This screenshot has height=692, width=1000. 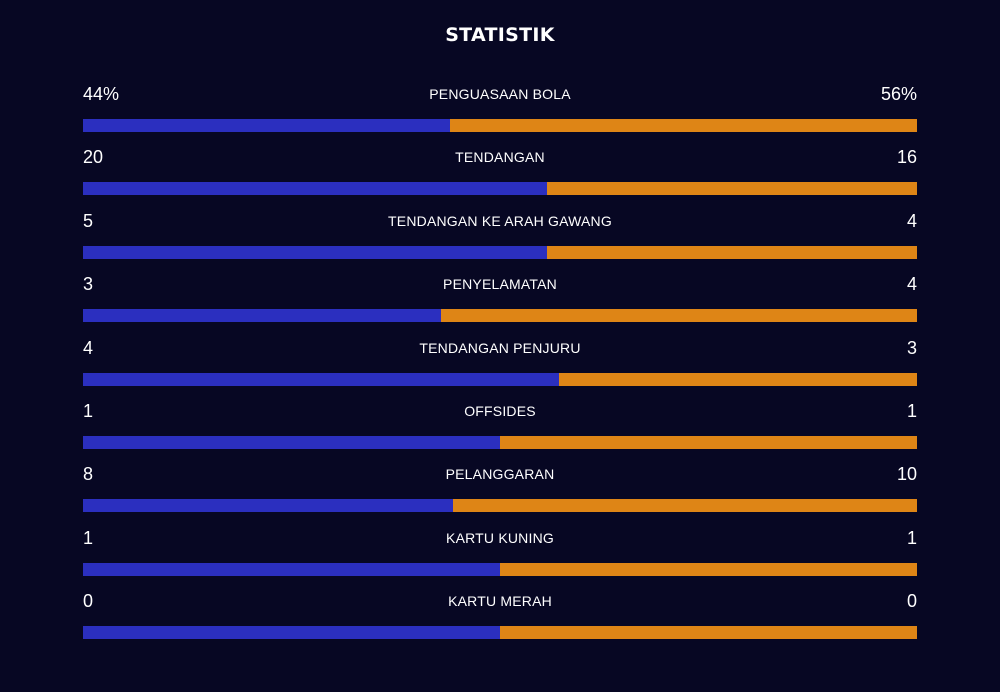 I want to click on home-value: 20, so click(x=93, y=157).